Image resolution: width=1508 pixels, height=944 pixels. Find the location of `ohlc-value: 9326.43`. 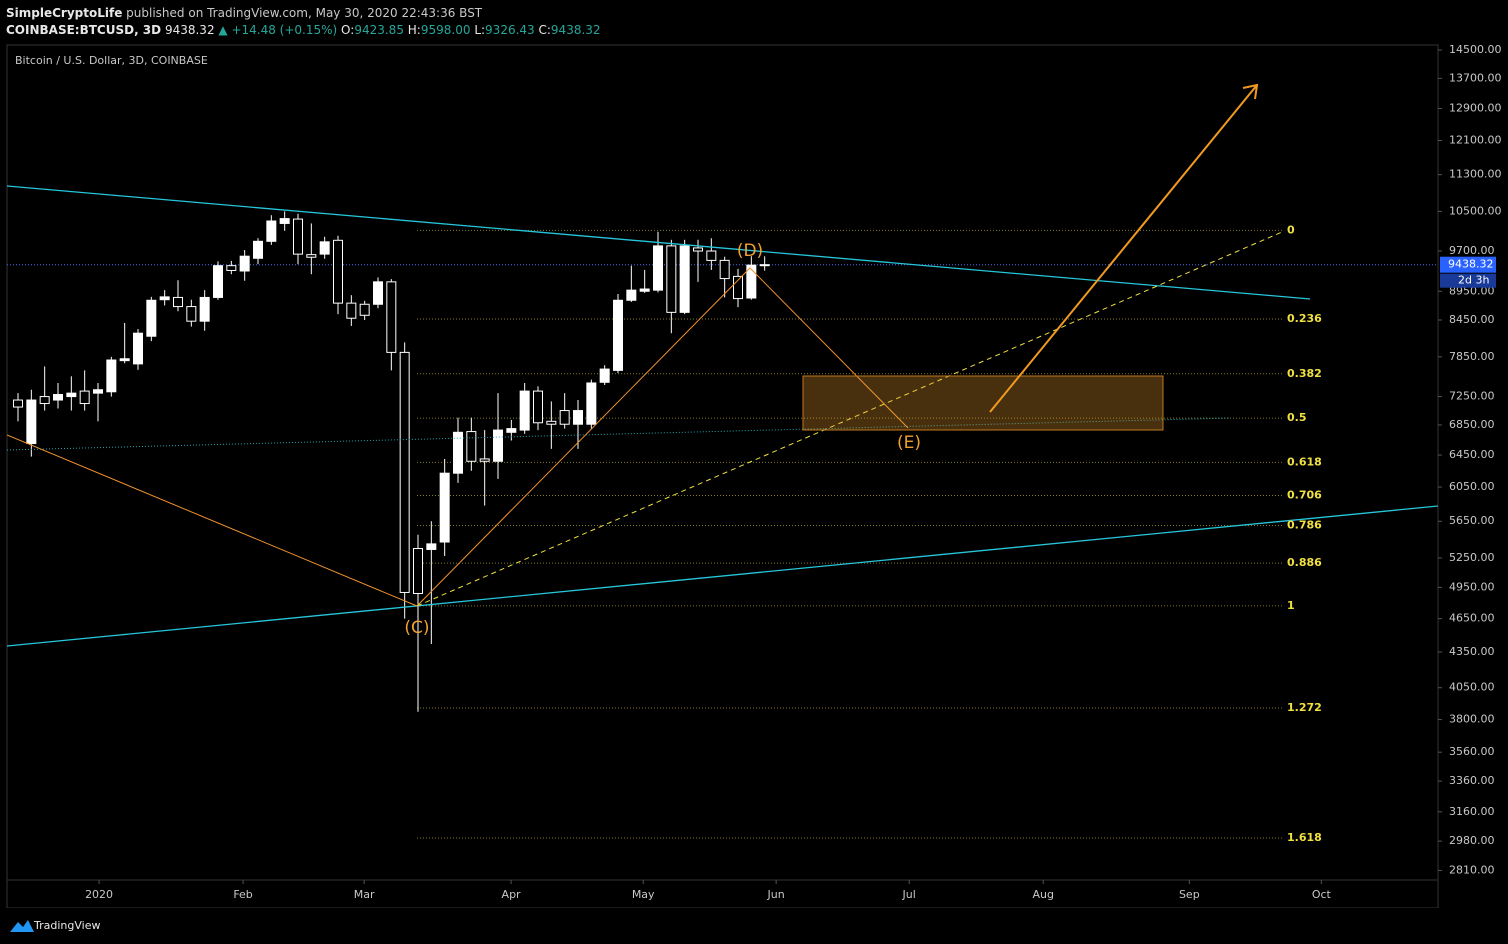

ohlc-value: 9326.43 is located at coordinates (510, 30).